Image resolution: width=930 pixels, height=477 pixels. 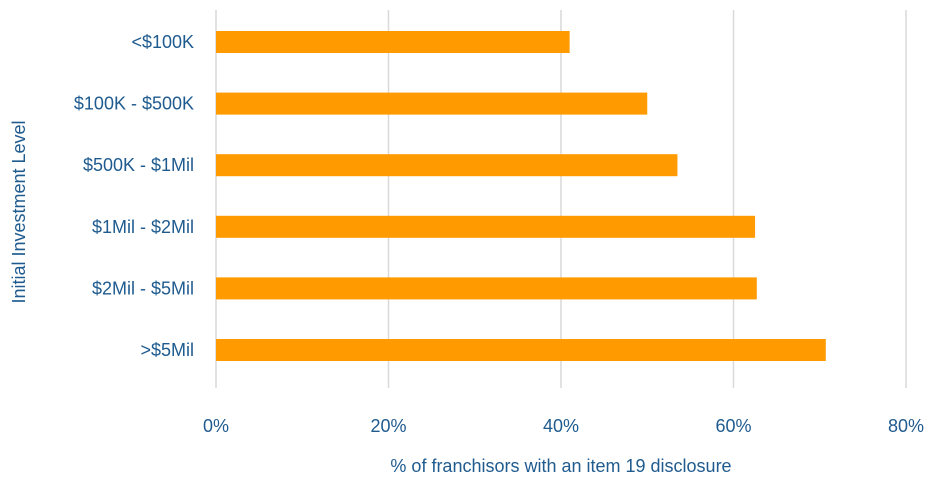 What do you see at coordinates (19, 211) in the screenshot?
I see `y-axis-title: Initial Investment Level` at bounding box center [19, 211].